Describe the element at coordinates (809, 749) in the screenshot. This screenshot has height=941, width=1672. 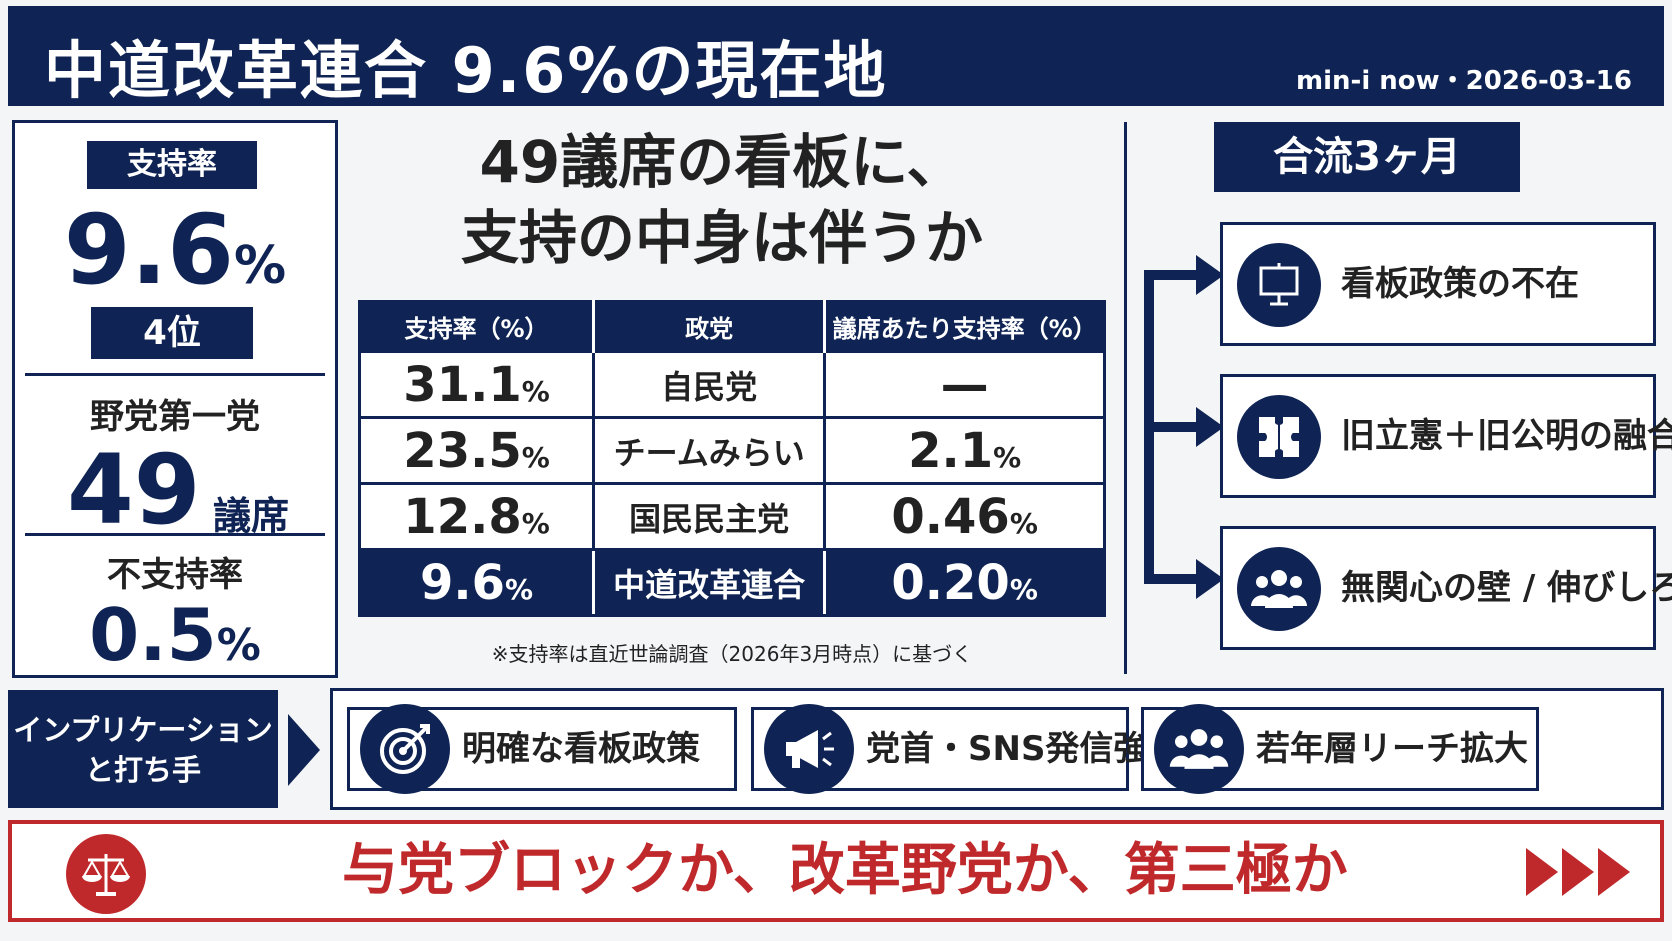
I see `megaphone-icon` at that location.